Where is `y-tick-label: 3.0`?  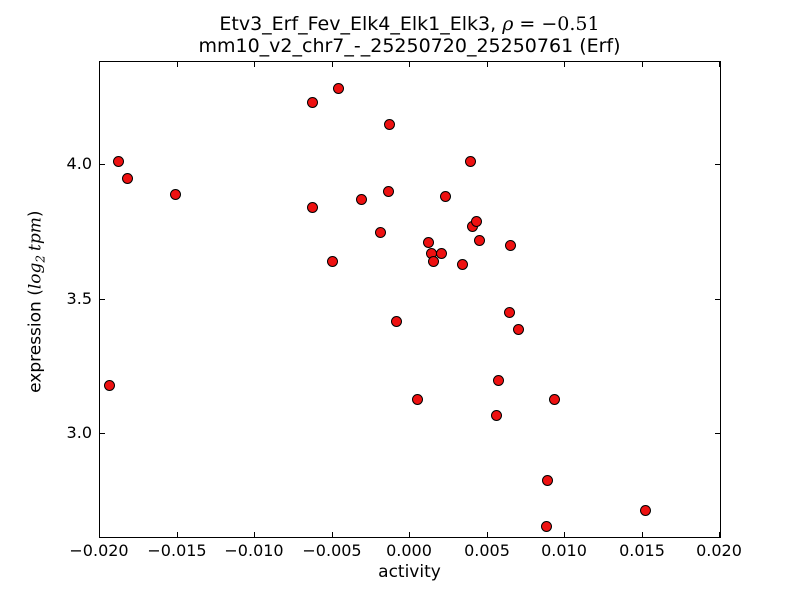
y-tick-label: 3.0 is located at coordinates (79, 432).